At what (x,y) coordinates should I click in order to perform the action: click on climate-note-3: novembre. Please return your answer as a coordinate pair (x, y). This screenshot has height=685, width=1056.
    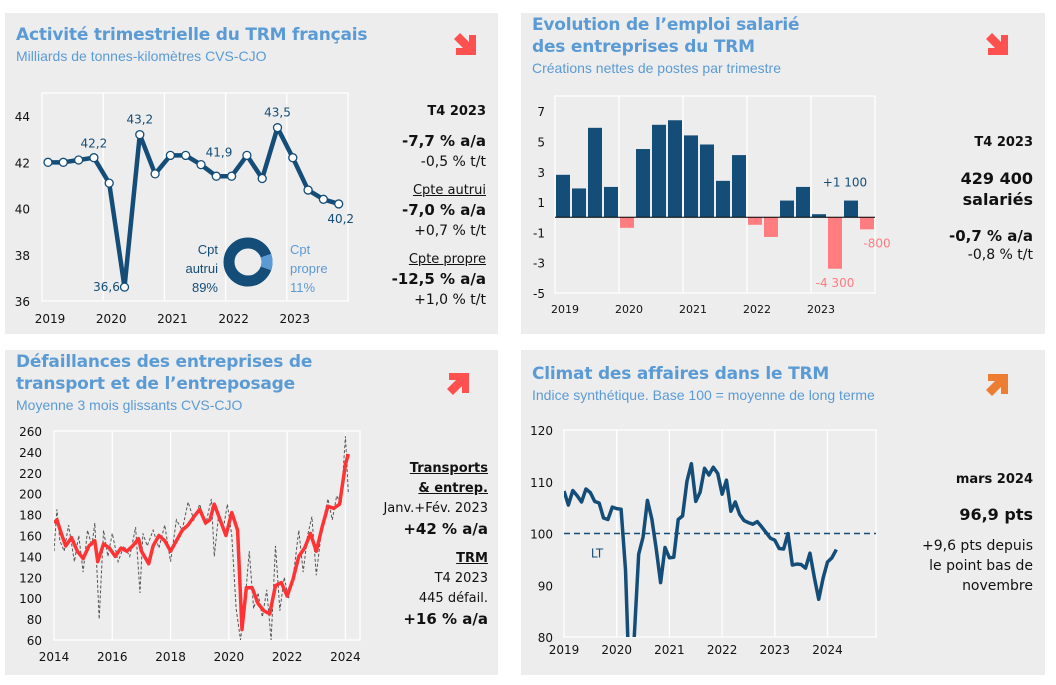
    Looking at the image, I should click on (997, 586).